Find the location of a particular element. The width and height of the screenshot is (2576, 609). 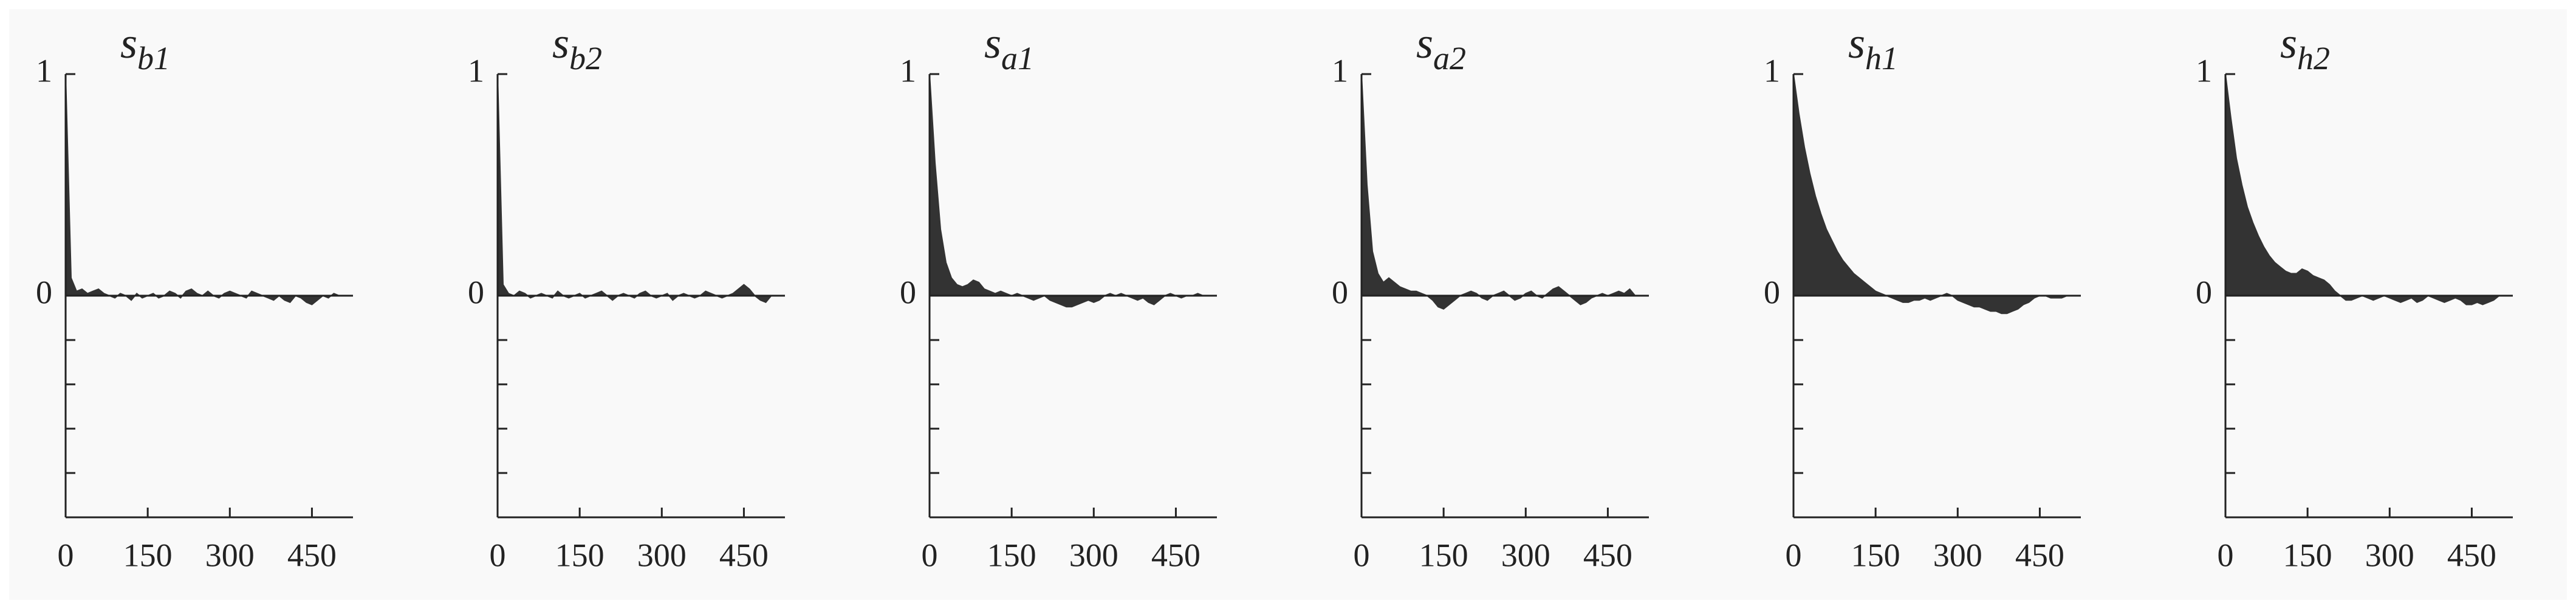

title-subscript: b1 is located at coordinates (153, 58).